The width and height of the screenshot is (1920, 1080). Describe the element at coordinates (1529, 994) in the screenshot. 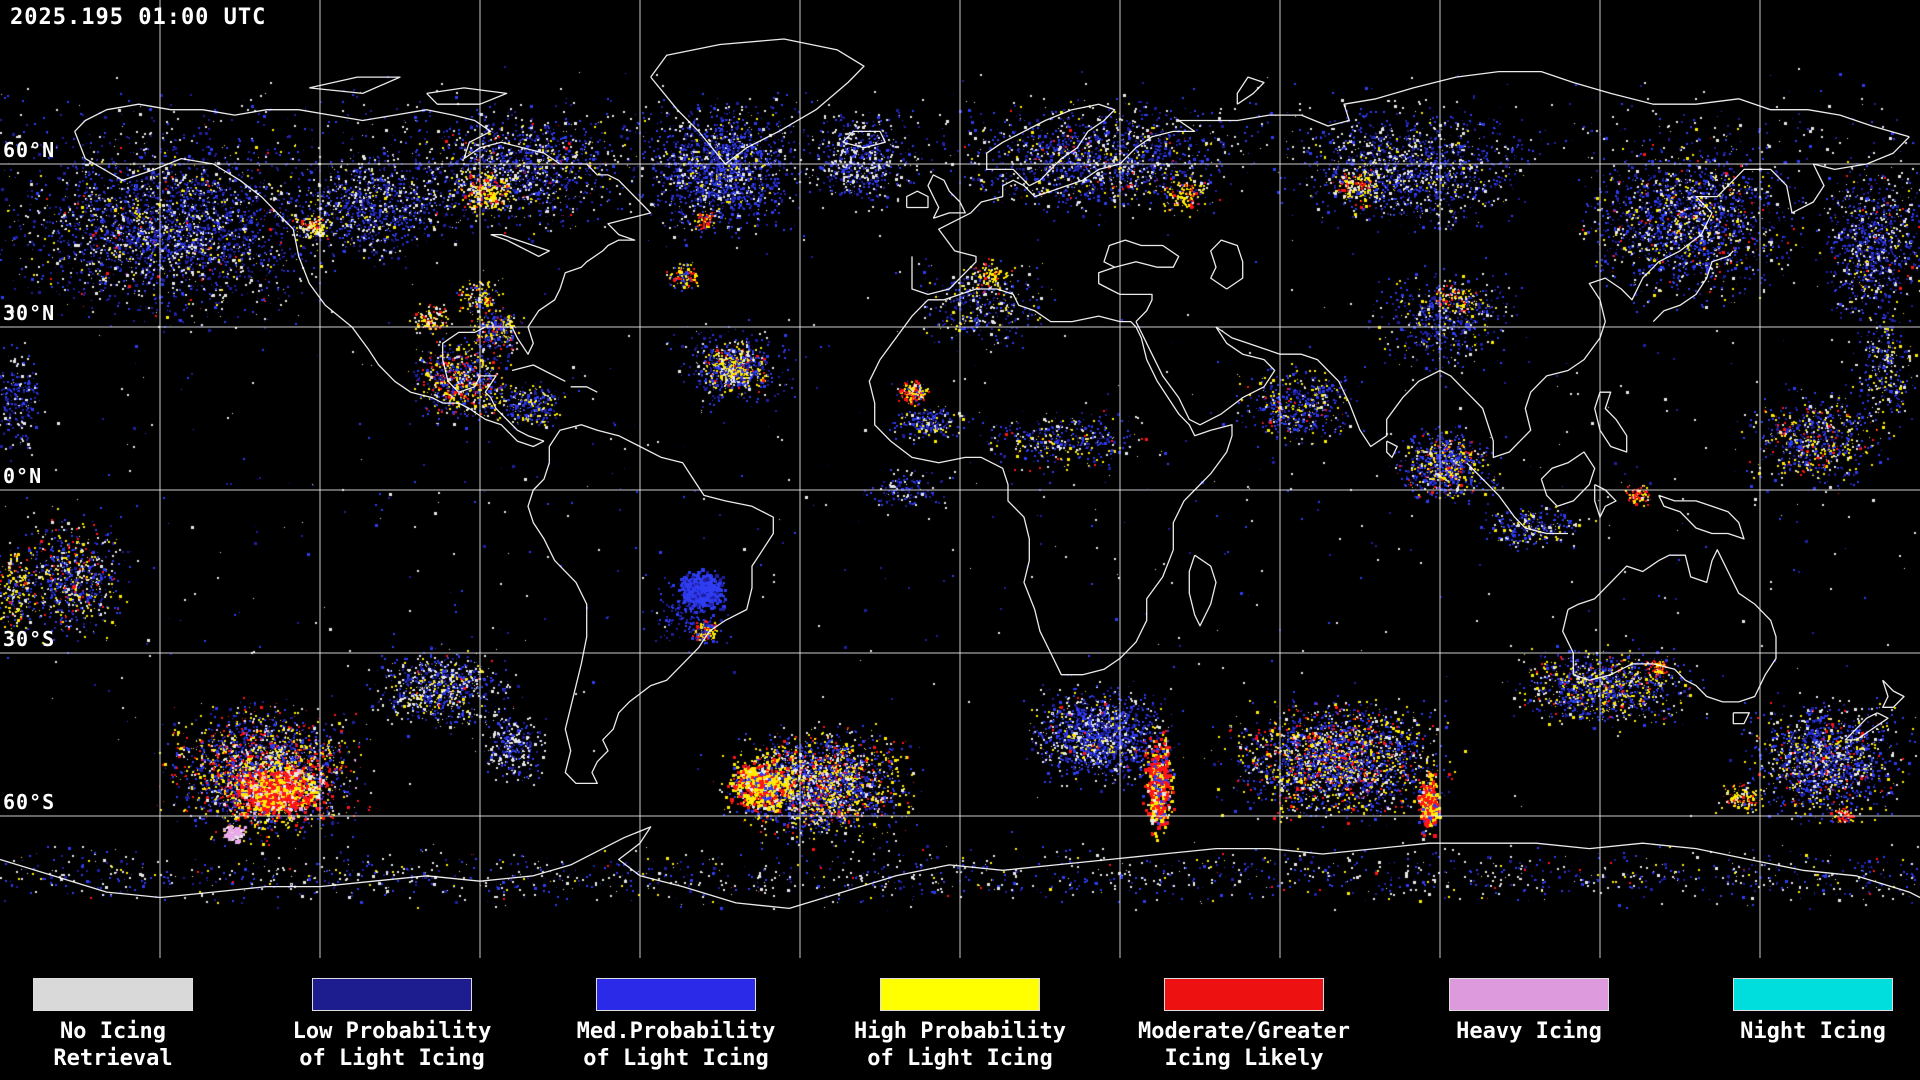

I see `legend-swatch-heavy-icing` at that location.